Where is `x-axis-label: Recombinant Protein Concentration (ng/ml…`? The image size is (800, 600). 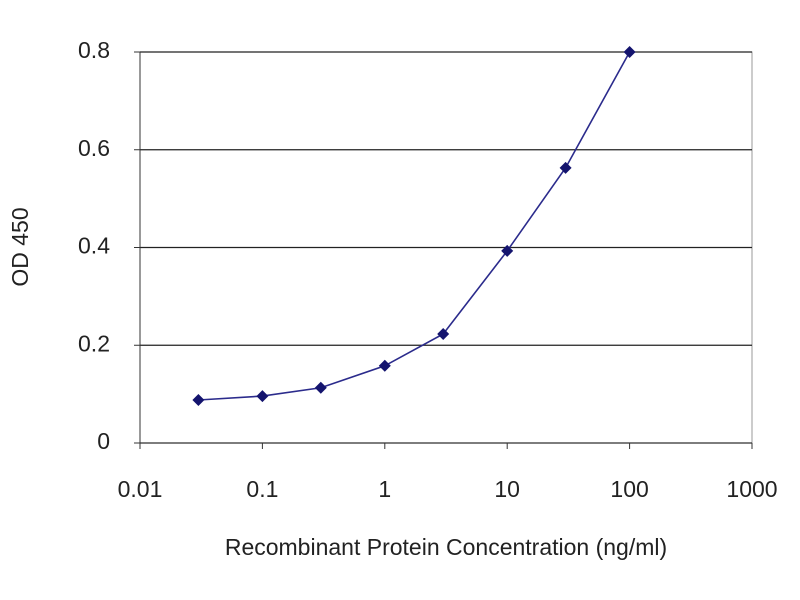
x-axis-label: Recombinant Protein Concentration (ng/ml… is located at coordinates (446, 547).